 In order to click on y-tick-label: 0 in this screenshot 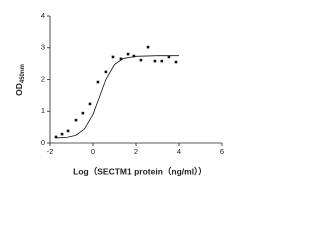, I will do `click(43, 142)`.